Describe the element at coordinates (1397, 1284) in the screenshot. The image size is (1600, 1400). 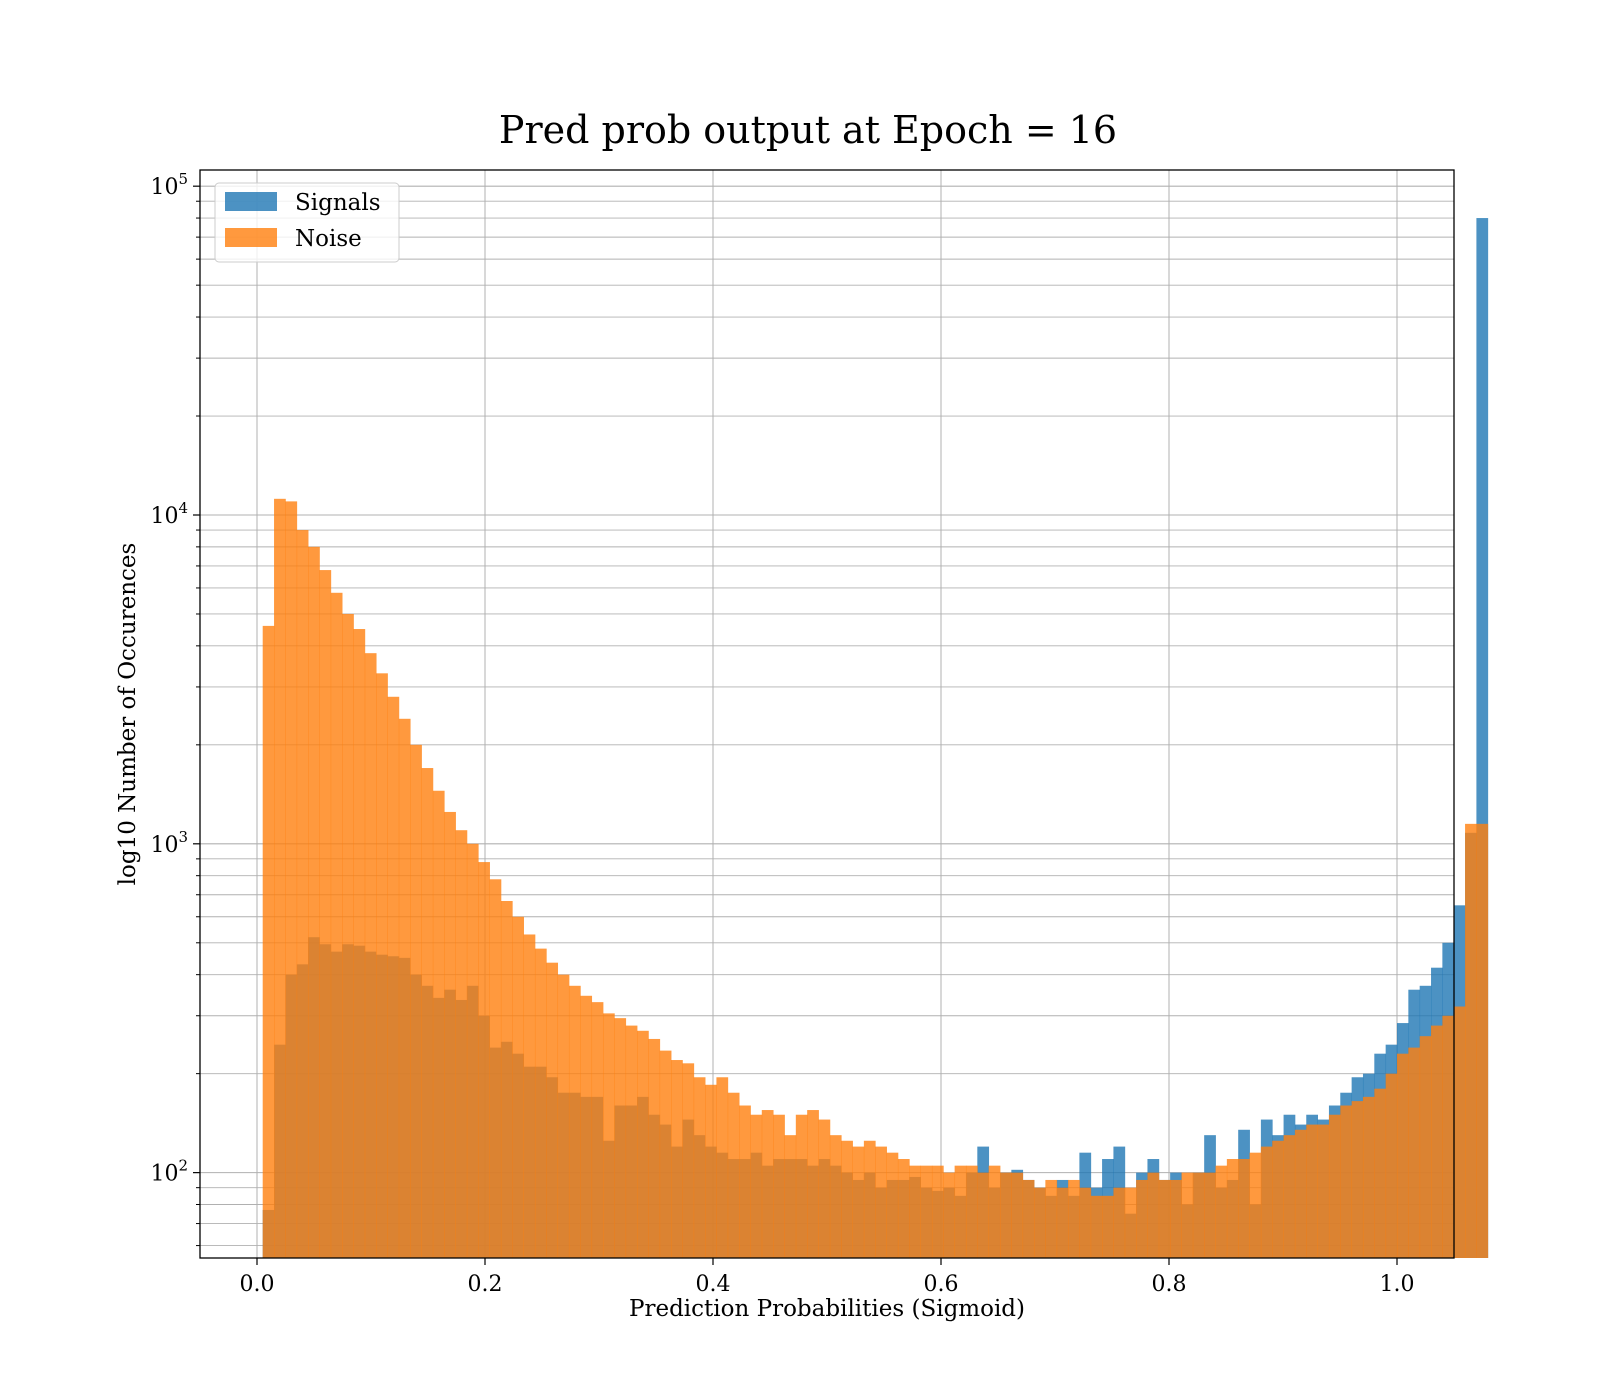
I see `x-tick-label: 1.0` at that location.